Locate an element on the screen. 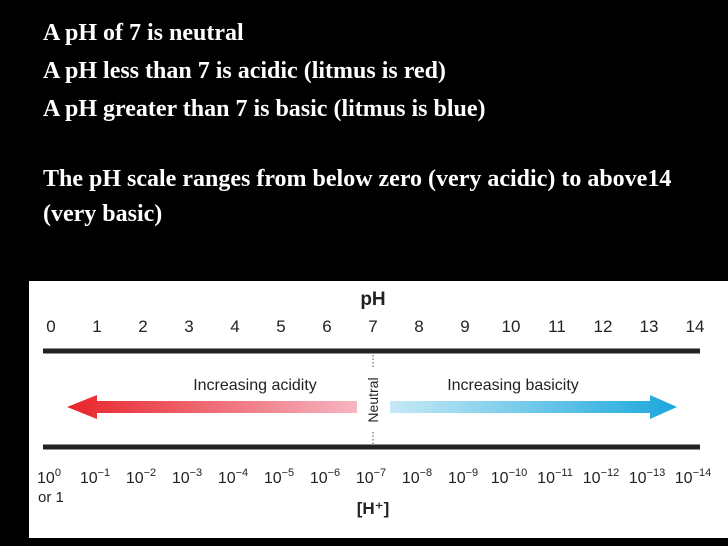  basicity-arrow is located at coordinates (533, 407).